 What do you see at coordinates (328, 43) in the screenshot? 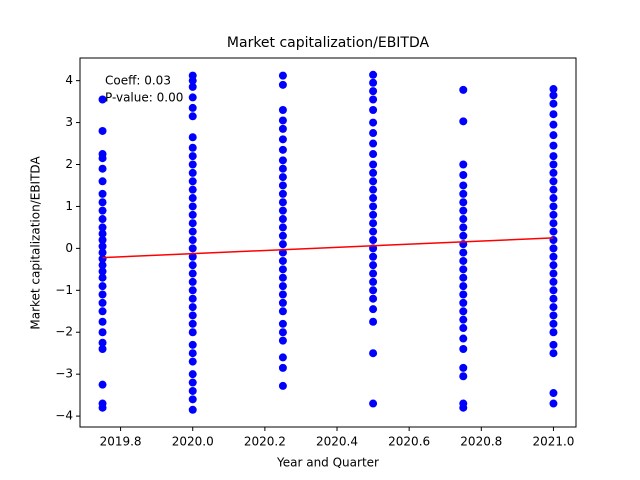
I see `chart-title: Market capitalization/EBITDA` at bounding box center [328, 43].